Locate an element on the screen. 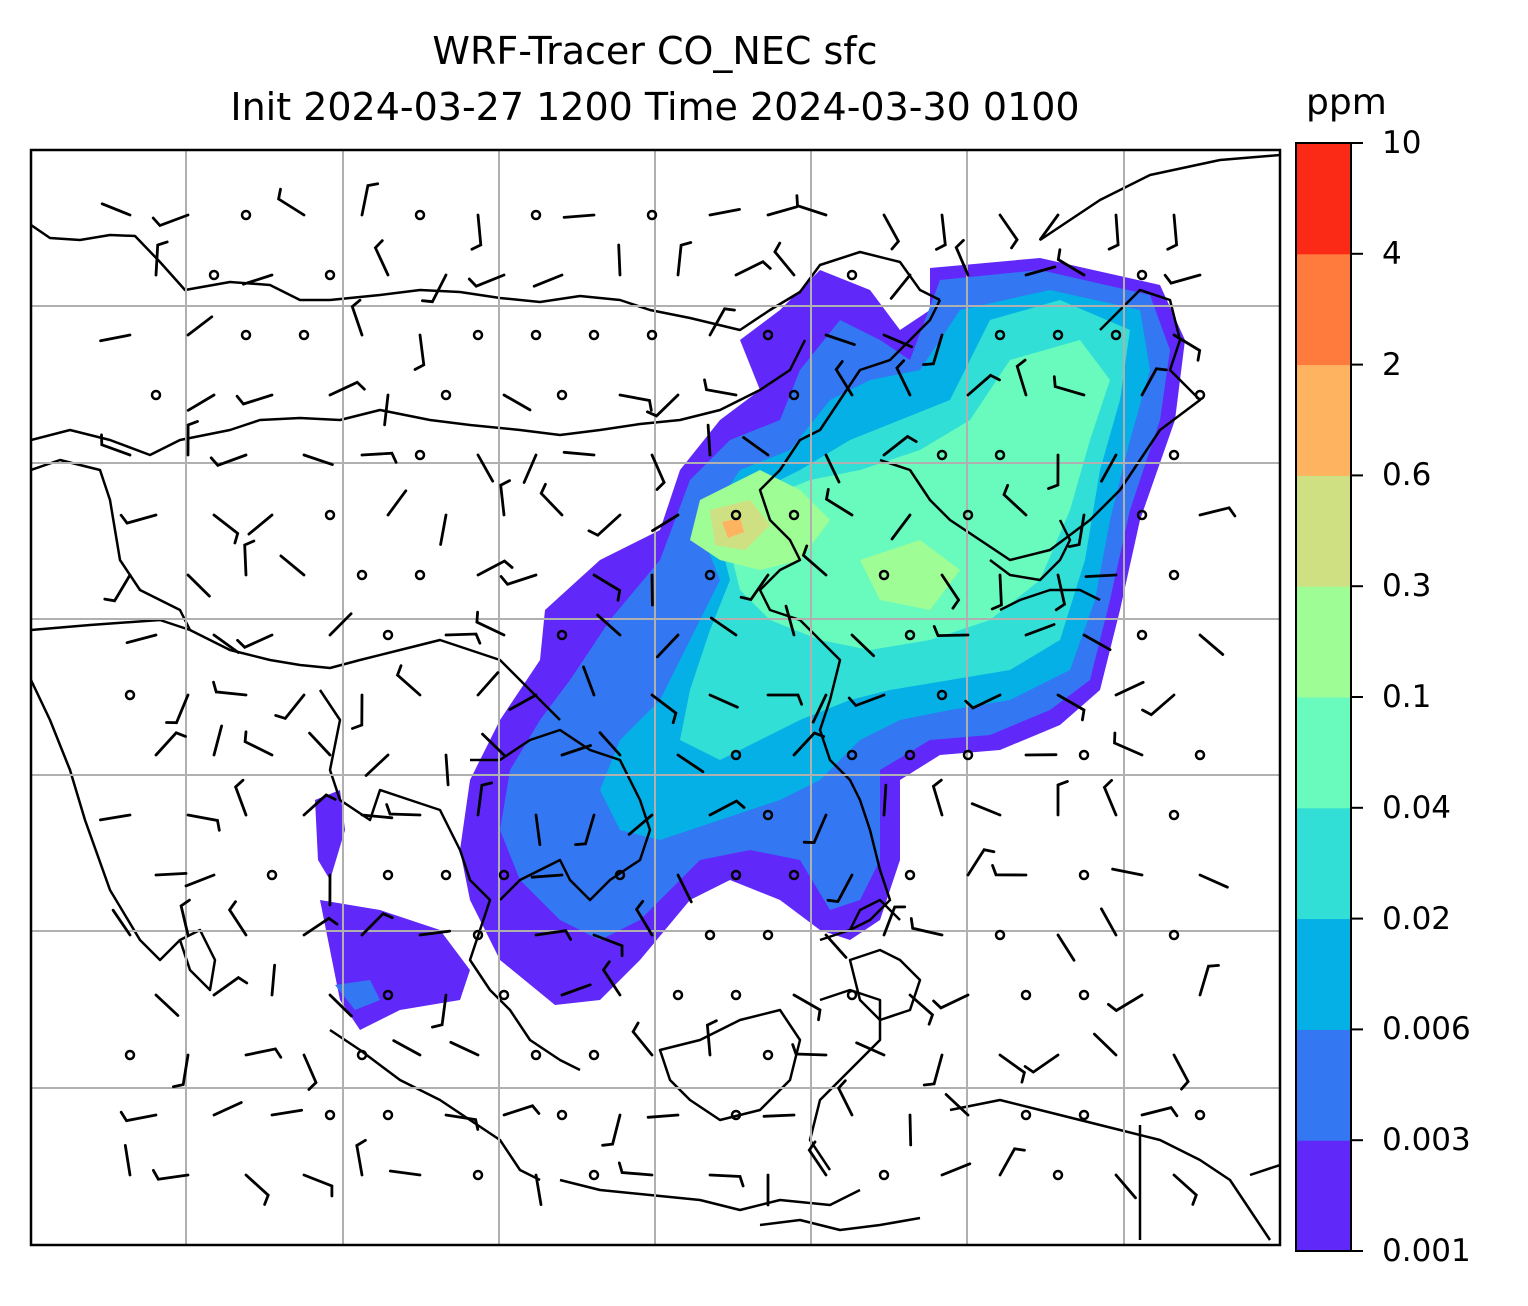  colorbar-tick-label: 2 is located at coordinates (1392, 364).